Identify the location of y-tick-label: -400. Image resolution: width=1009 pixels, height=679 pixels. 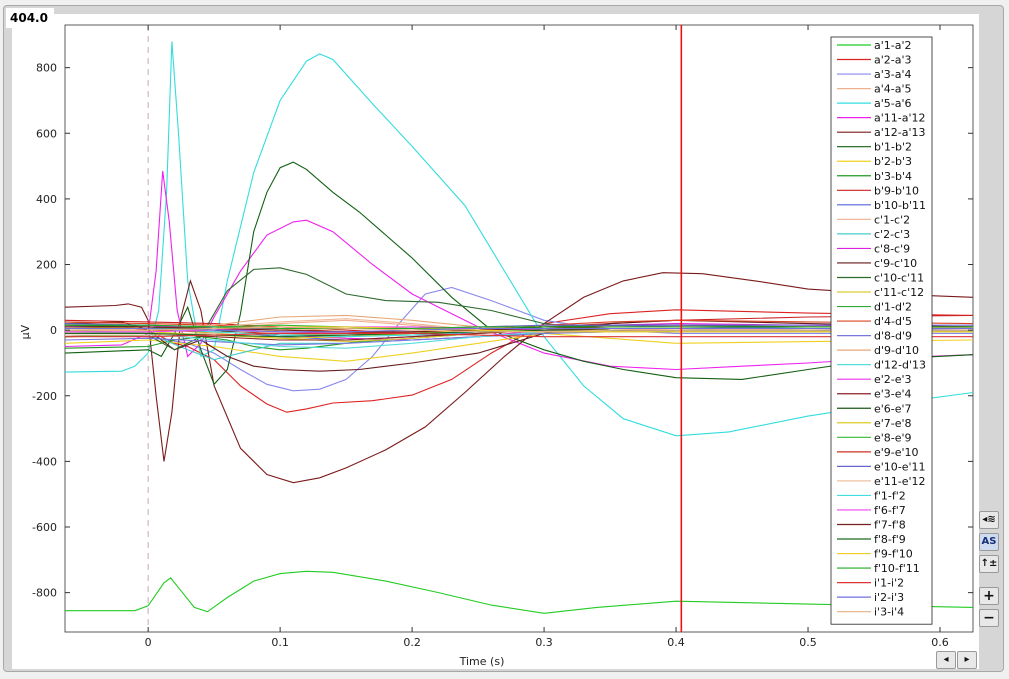
(44, 461).